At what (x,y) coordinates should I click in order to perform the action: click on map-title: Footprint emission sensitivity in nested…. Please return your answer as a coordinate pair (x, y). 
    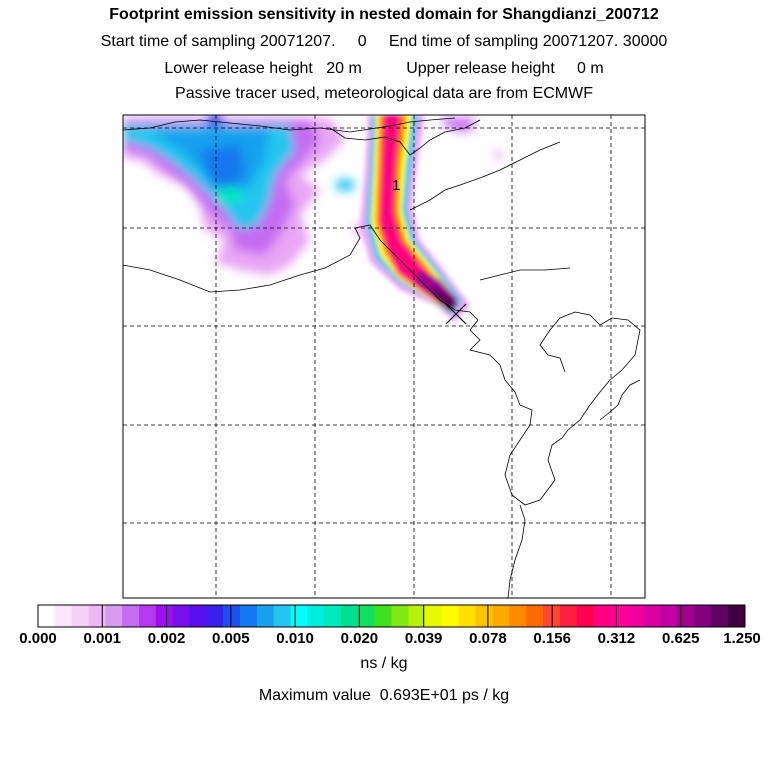
    Looking at the image, I should click on (384, 14).